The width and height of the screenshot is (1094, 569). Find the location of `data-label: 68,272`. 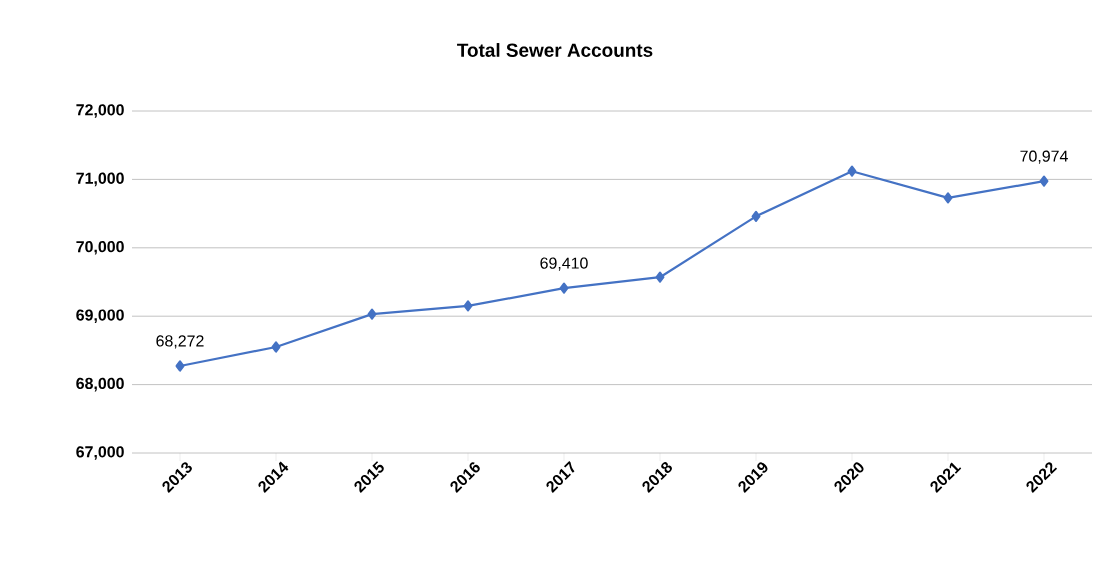

data-label: 68,272 is located at coordinates (180, 342).